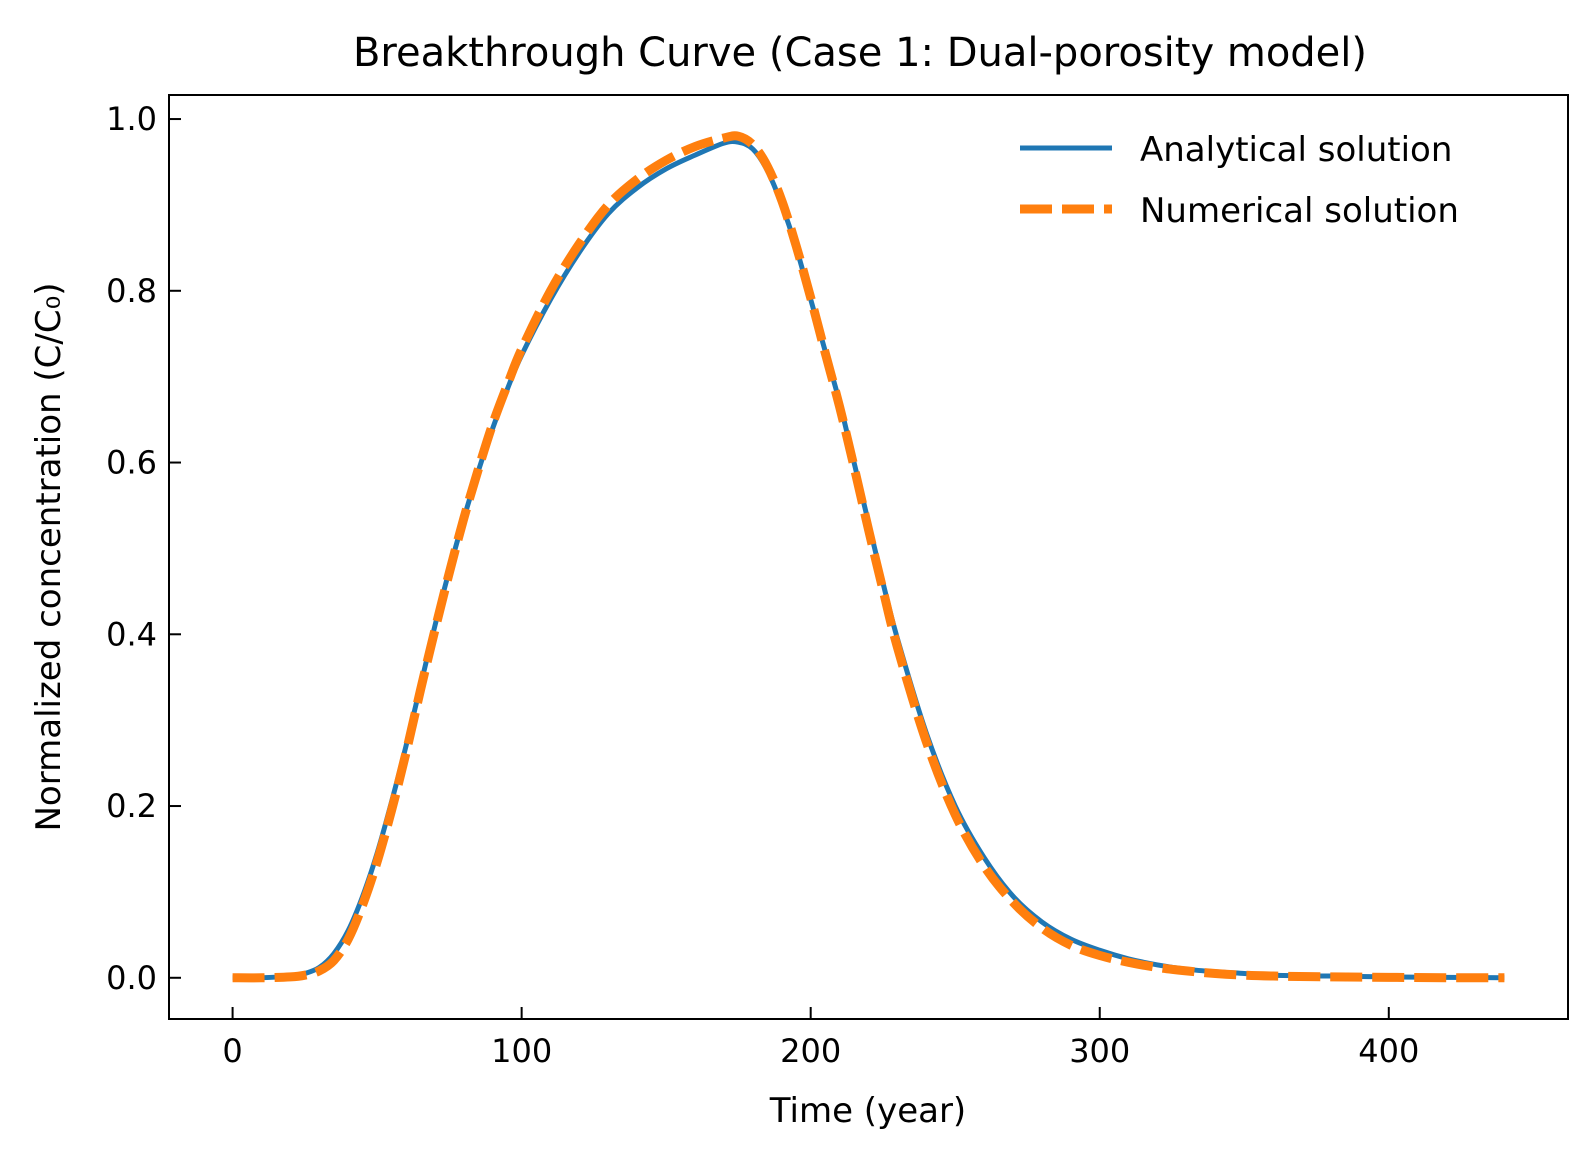 This screenshot has height=1158, width=1593. What do you see at coordinates (131, 119) in the screenshot?
I see `y-tick-label: 1.0` at bounding box center [131, 119].